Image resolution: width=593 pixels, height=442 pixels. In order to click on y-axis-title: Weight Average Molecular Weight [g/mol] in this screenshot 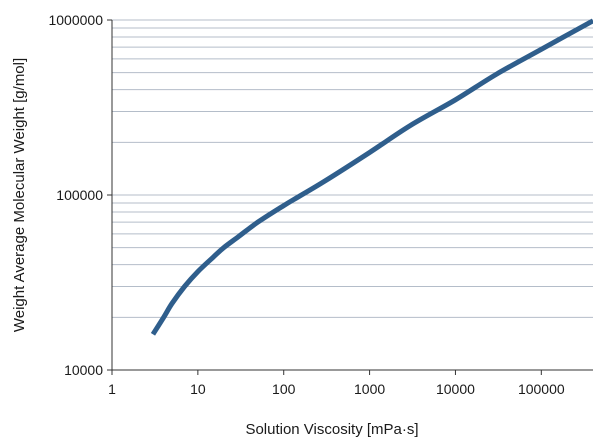, I will do `click(19, 195)`.